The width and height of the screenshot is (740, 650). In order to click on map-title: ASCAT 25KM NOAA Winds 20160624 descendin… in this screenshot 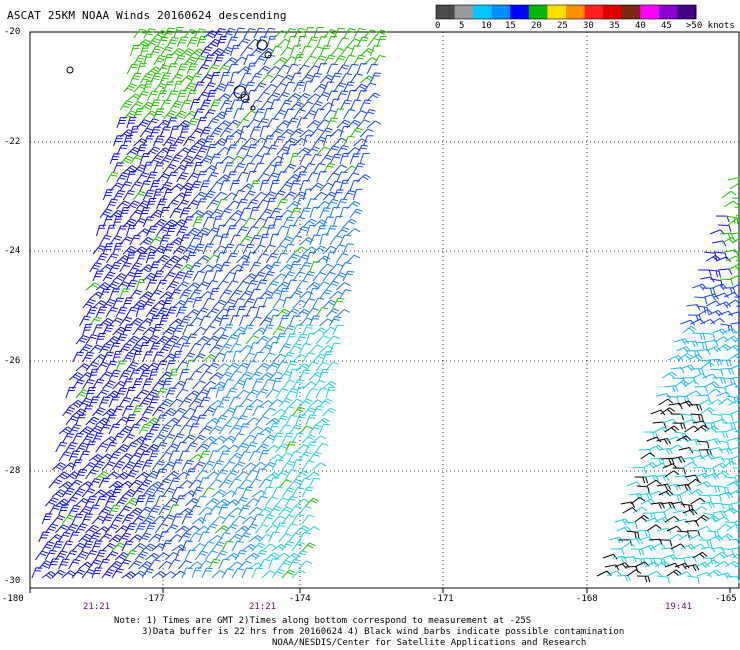, I will do `click(147, 15)`.